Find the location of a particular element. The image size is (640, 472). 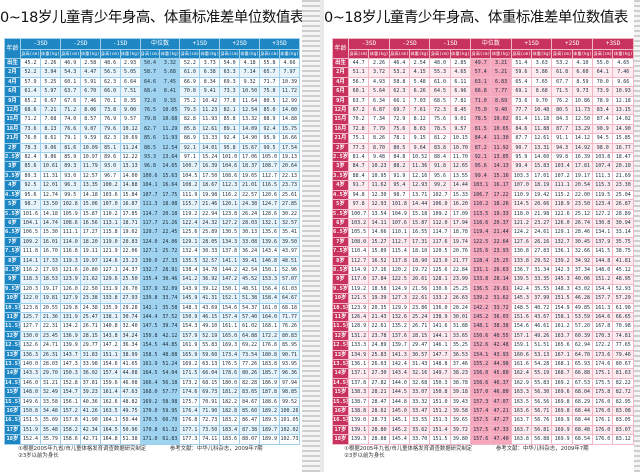

weight-cell: 2.54 is located at coordinates (420, 63).